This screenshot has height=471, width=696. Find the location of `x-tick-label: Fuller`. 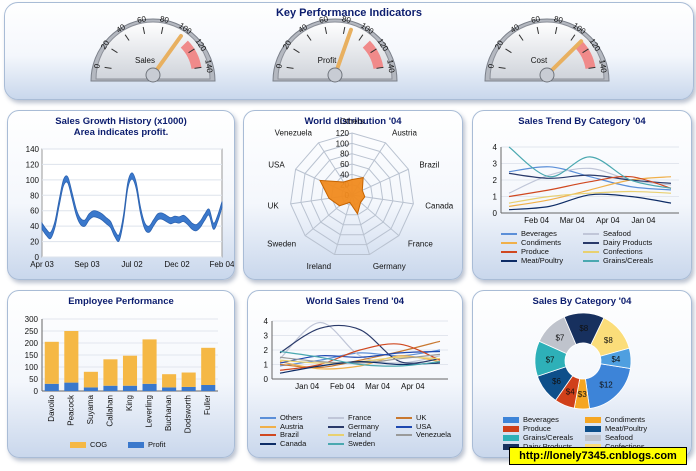

x-tick-label: Fuller is located at coordinates (207, 405).